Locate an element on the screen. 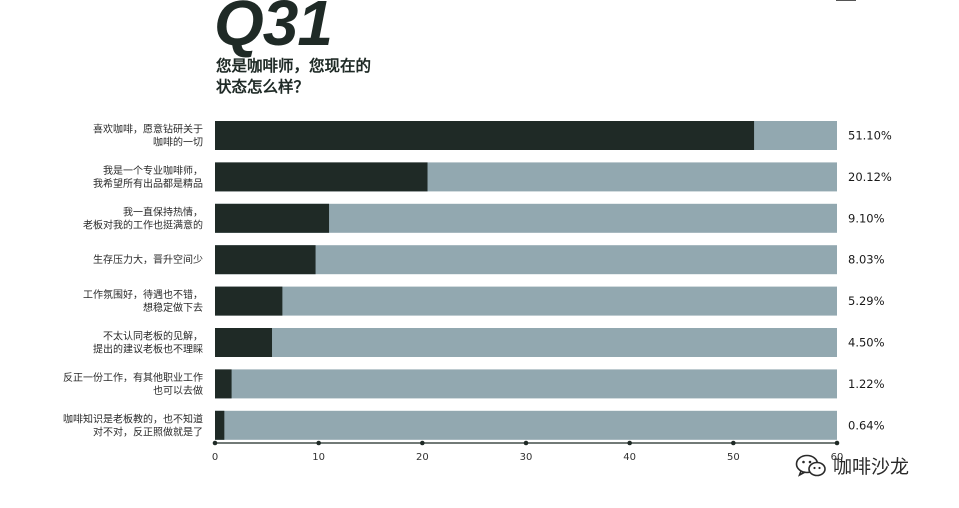  category-label: 反正一份工作，有其他职业工作 is located at coordinates (133, 377).